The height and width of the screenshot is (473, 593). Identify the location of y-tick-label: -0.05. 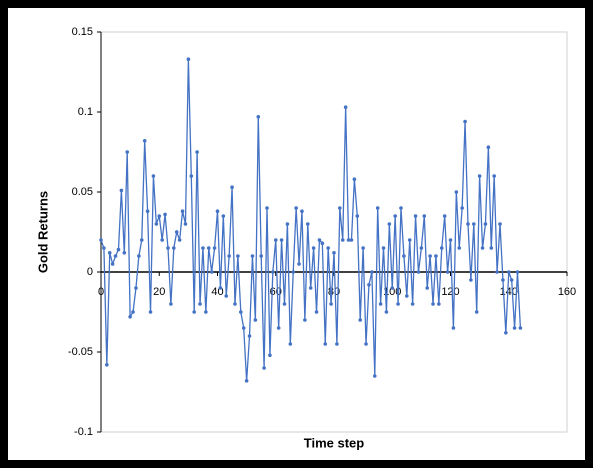
(80, 352).